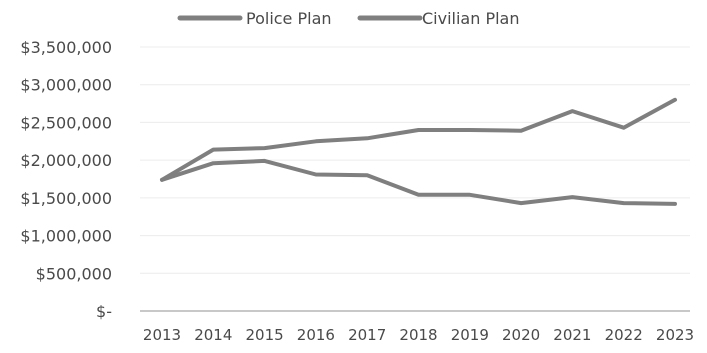 Image resolution: width=707 pixels, height=353 pixels. I want to click on y-tick-label: $1,000,000, so click(66, 236).